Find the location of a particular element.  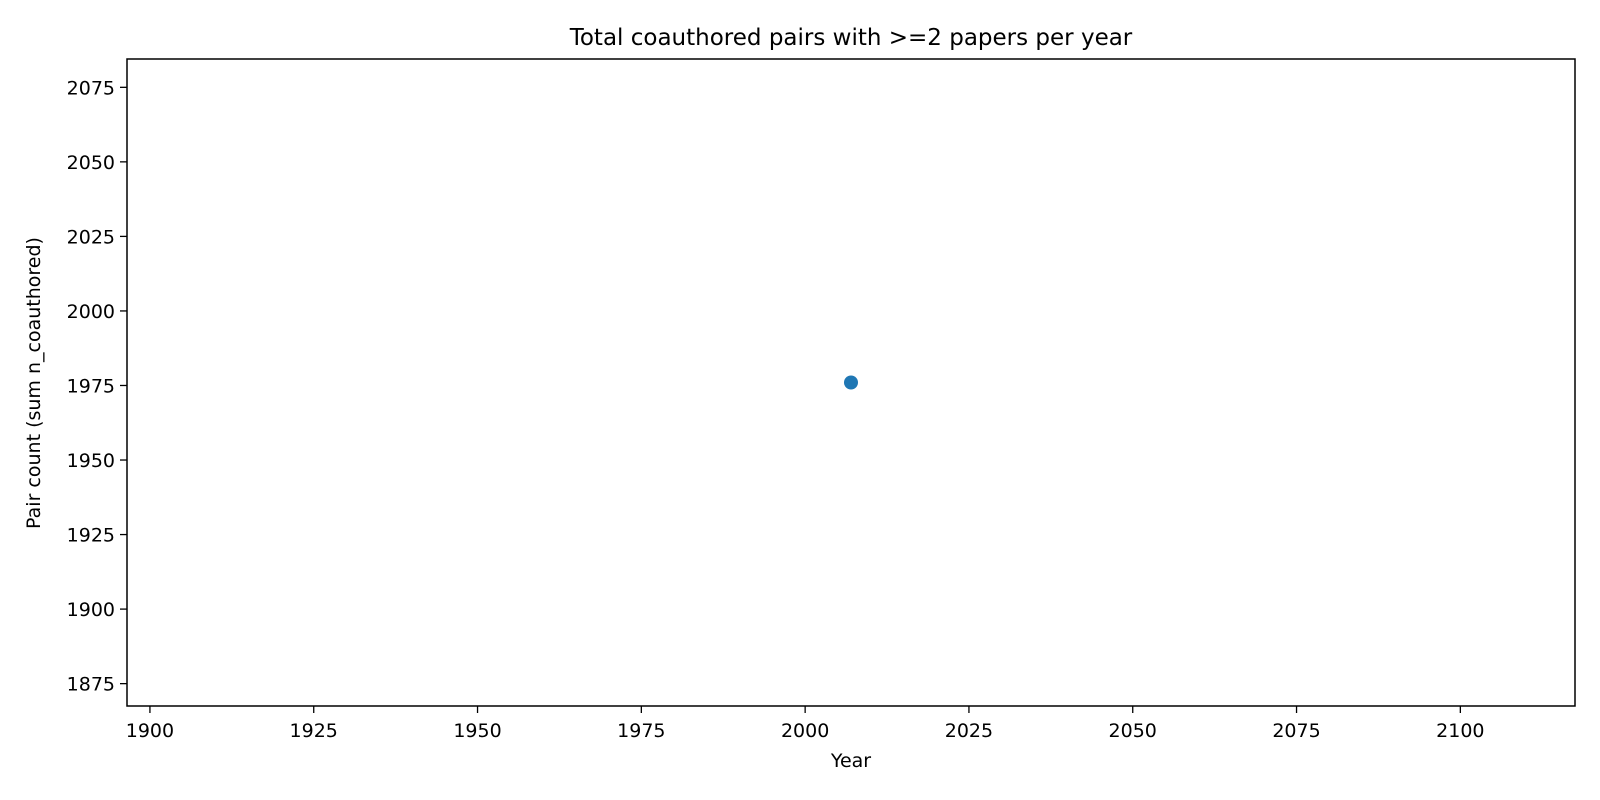

y-tick-label: 1950 is located at coordinates (91, 461).